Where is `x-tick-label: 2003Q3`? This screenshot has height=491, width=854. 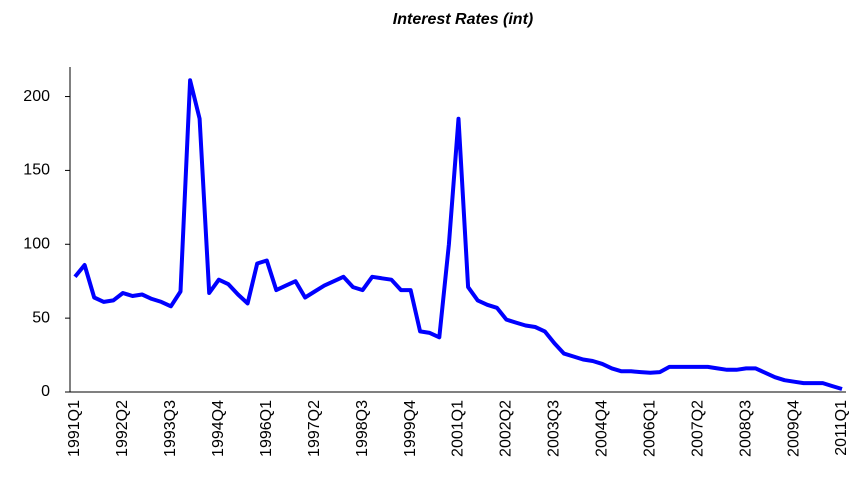 x-tick-label: 2003Q3 is located at coordinates (554, 428).